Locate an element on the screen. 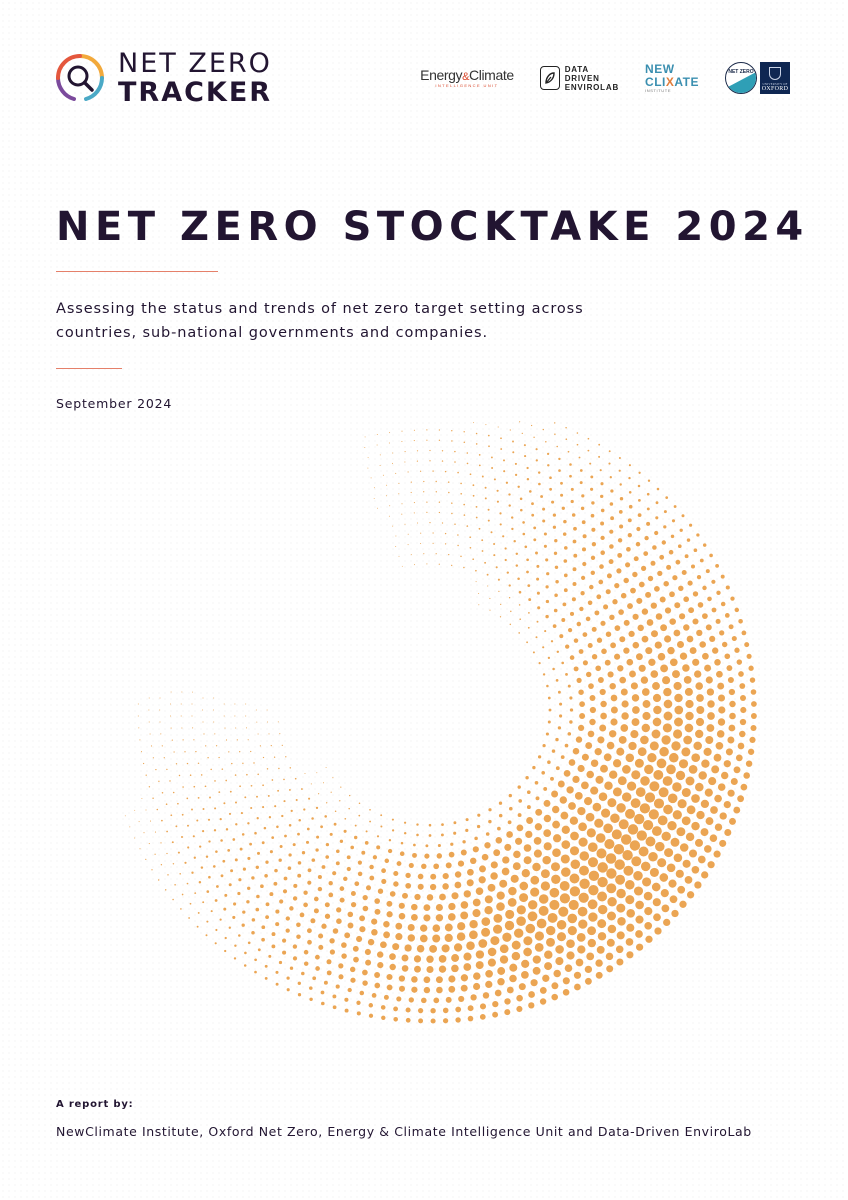 This screenshot has width=848, height=1200. net-zero-tracker-logo: NET ZERO TRACKER is located at coordinates (162, 78).